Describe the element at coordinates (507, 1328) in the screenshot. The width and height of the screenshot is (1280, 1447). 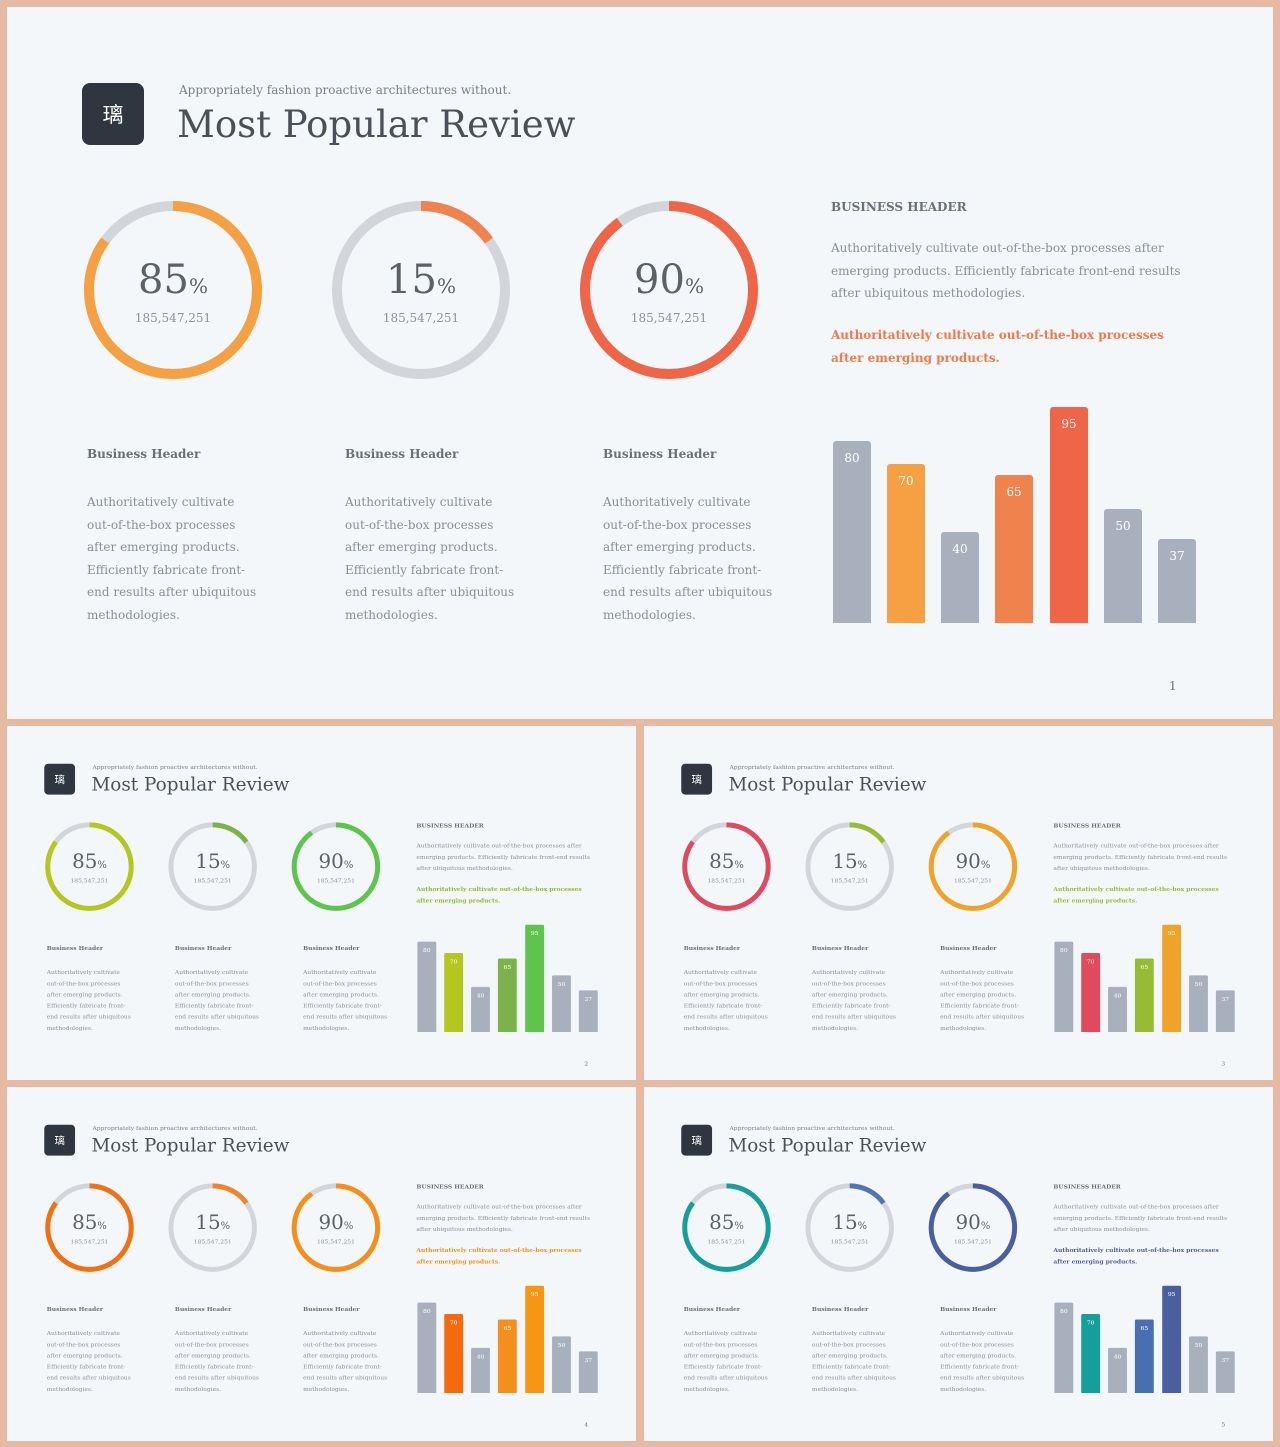
I see `bar-label-4: 65` at that location.